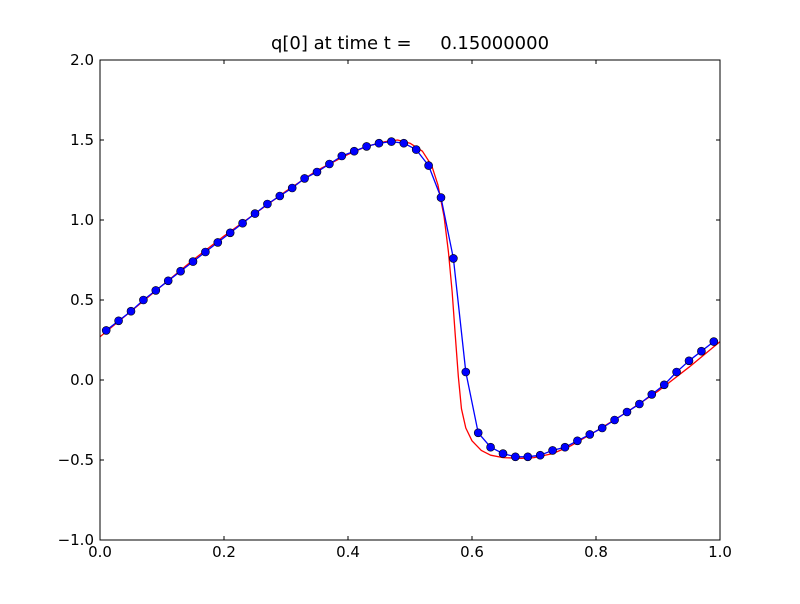 This screenshot has height=604, width=800. What do you see at coordinates (100, 552) in the screenshot?
I see `x-tick-label: 0.0` at bounding box center [100, 552].